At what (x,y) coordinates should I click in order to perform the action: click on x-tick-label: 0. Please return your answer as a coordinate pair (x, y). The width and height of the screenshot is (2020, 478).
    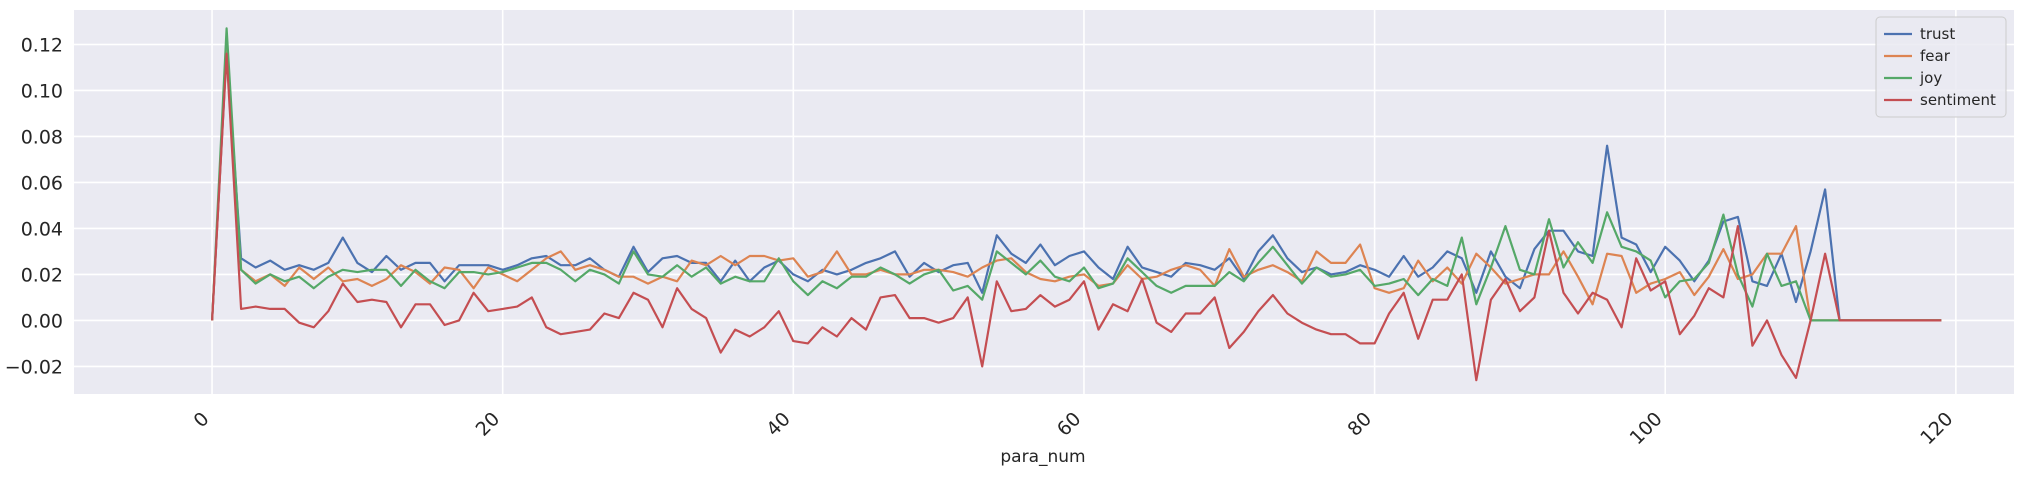
    Looking at the image, I should click on (201, 420).